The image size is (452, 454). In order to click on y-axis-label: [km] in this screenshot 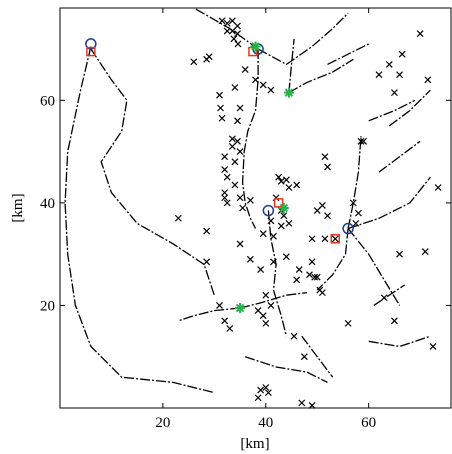, I will do `click(18, 207)`.